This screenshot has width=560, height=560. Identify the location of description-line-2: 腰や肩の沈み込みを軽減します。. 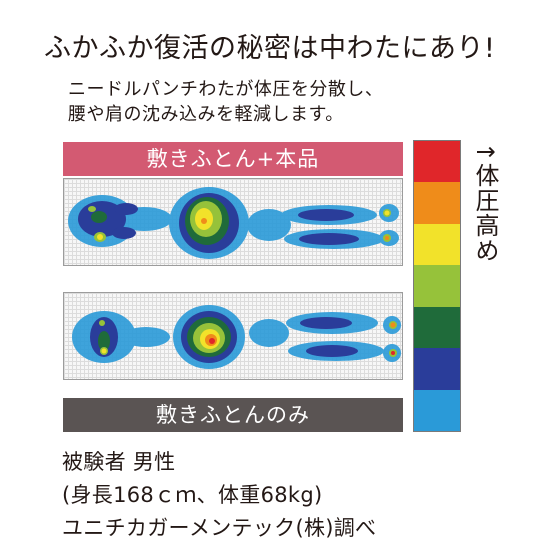
(206, 114).